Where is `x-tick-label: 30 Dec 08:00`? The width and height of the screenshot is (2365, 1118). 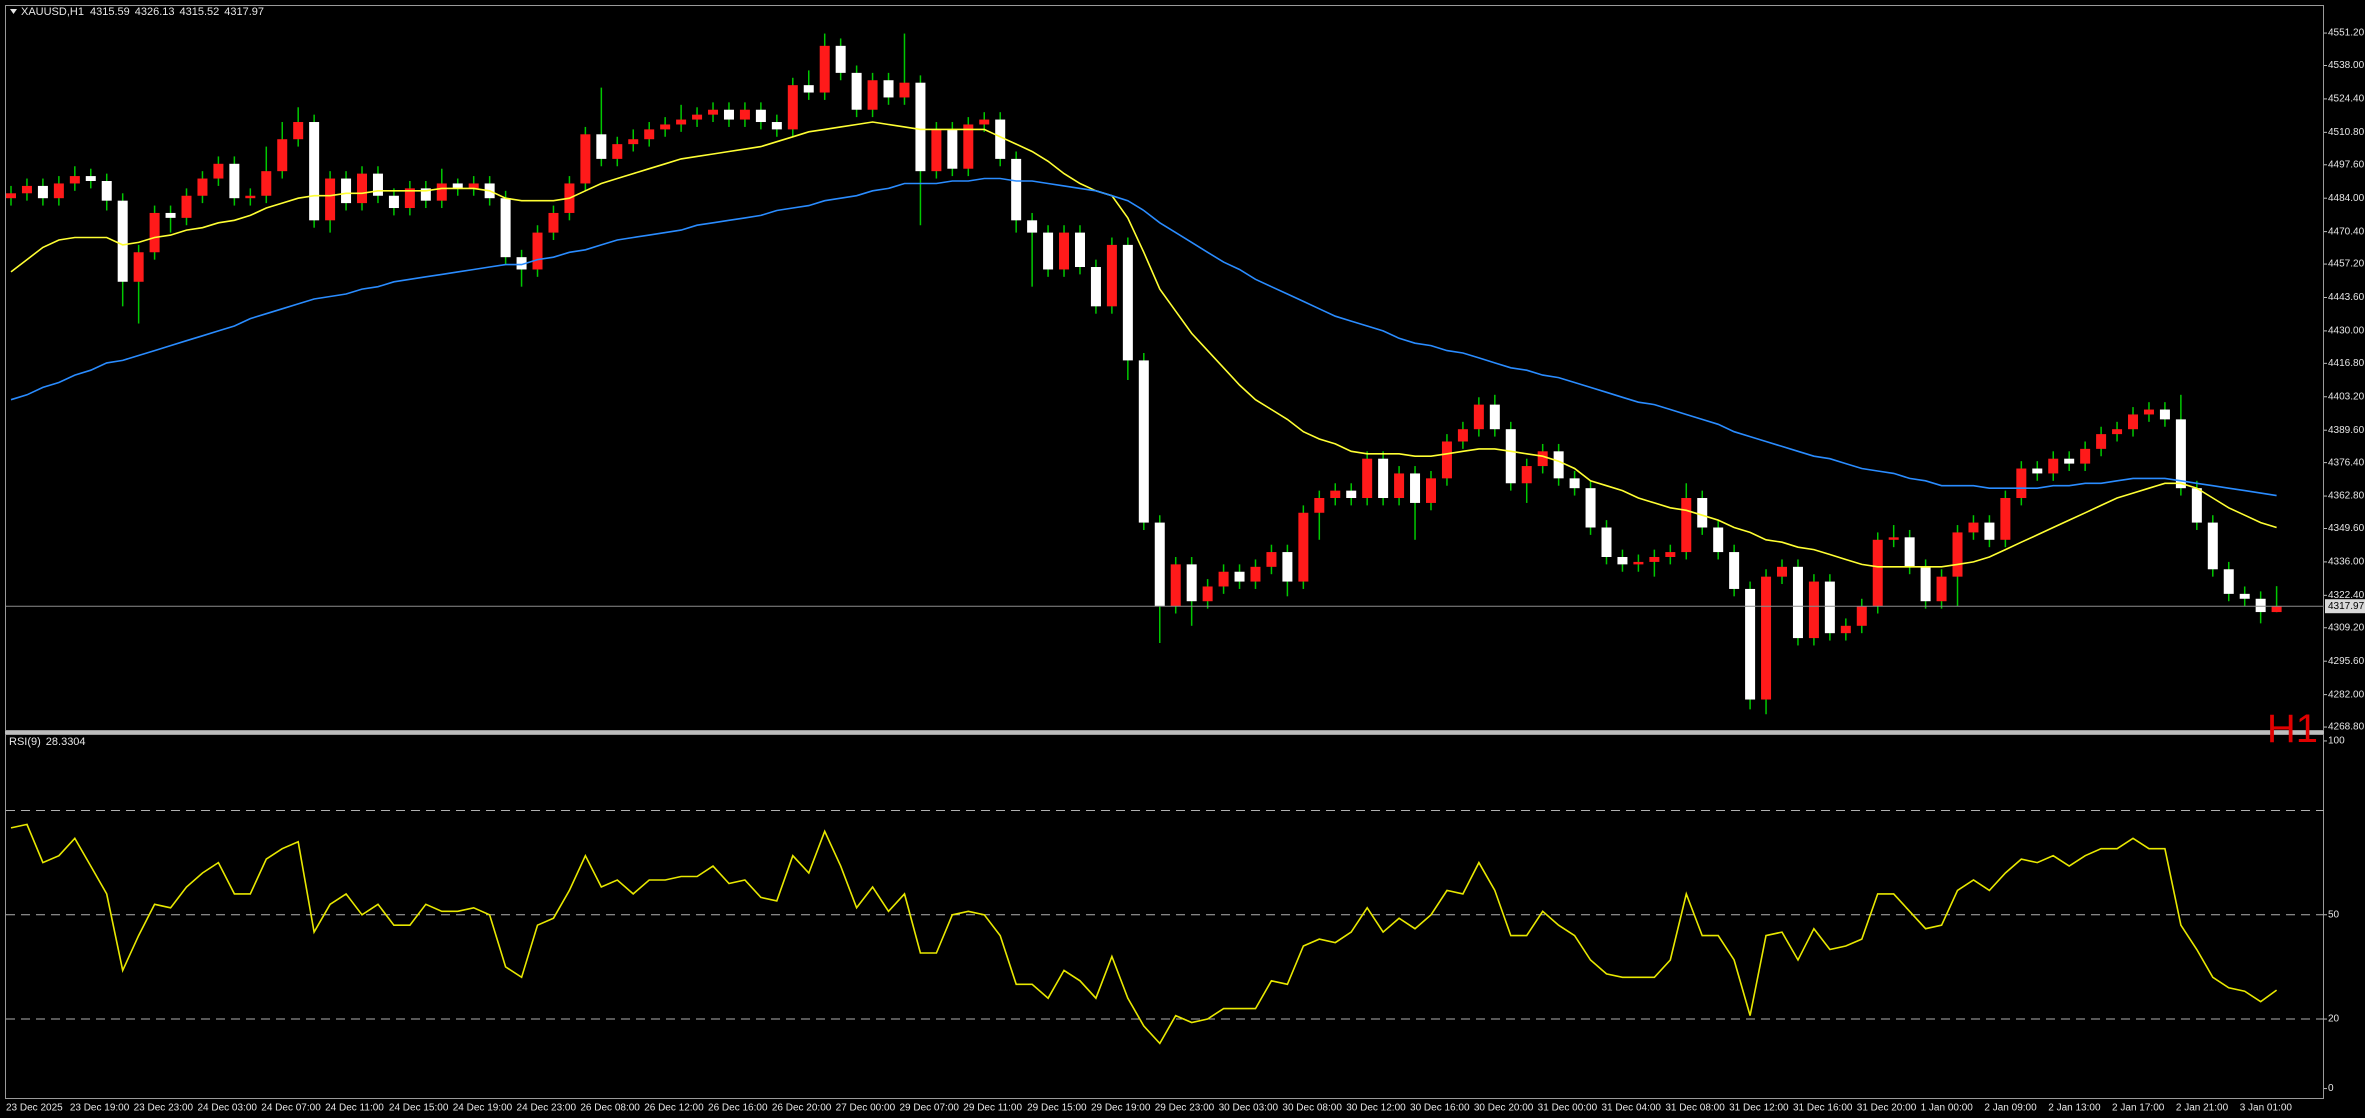 x-tick-label: 30 Dec 08:00 is located at coordinates (1312, 1108).